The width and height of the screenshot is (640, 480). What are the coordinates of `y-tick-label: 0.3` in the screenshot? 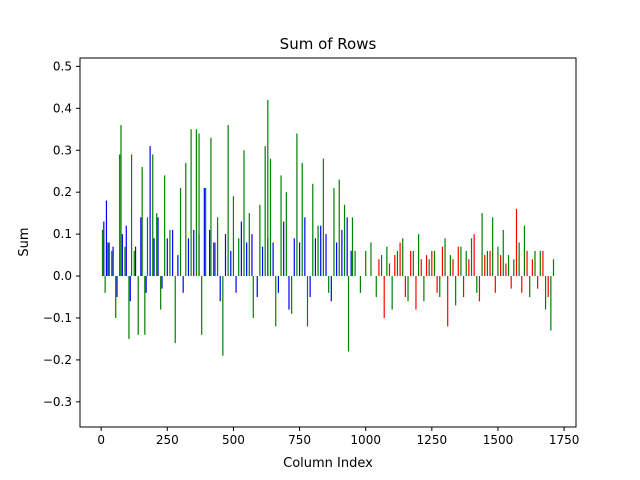 It's located at (62, 150).